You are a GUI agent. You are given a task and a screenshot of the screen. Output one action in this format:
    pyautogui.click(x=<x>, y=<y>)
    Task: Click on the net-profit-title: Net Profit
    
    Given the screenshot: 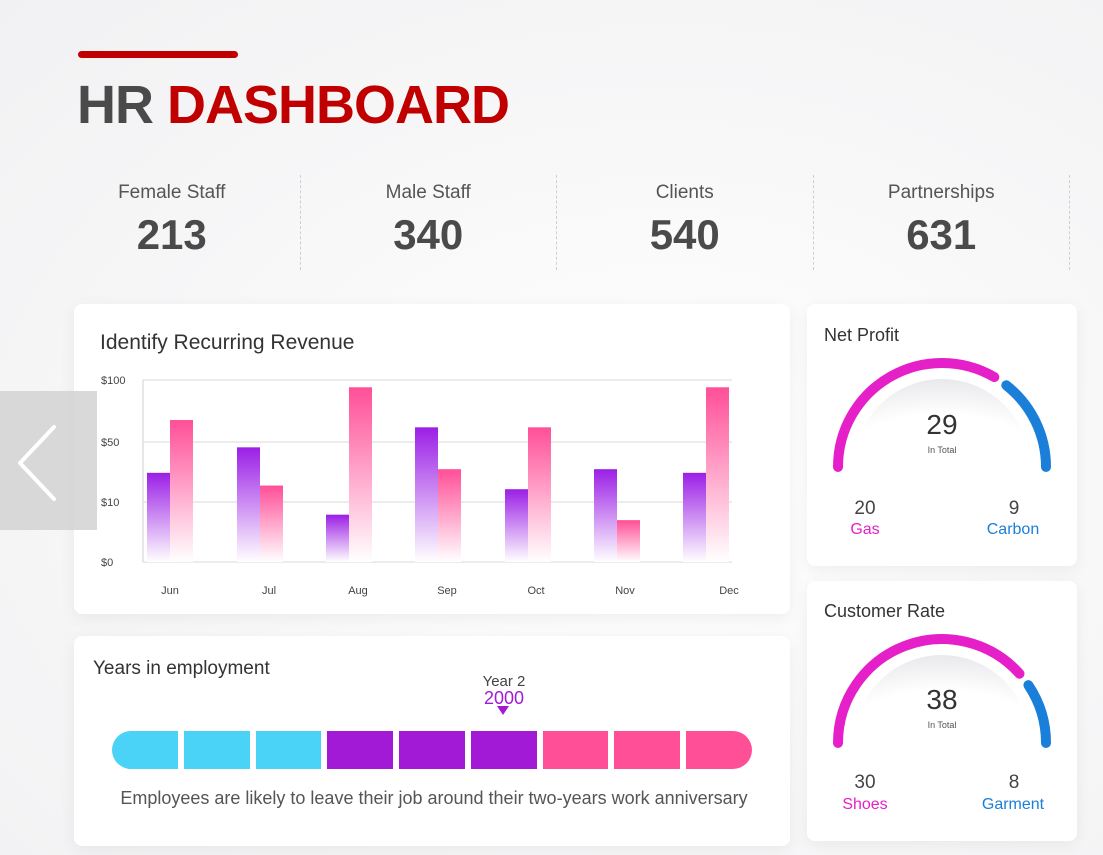 What is the action you would take?
    pyautogui.click(x=862, y=335)
    